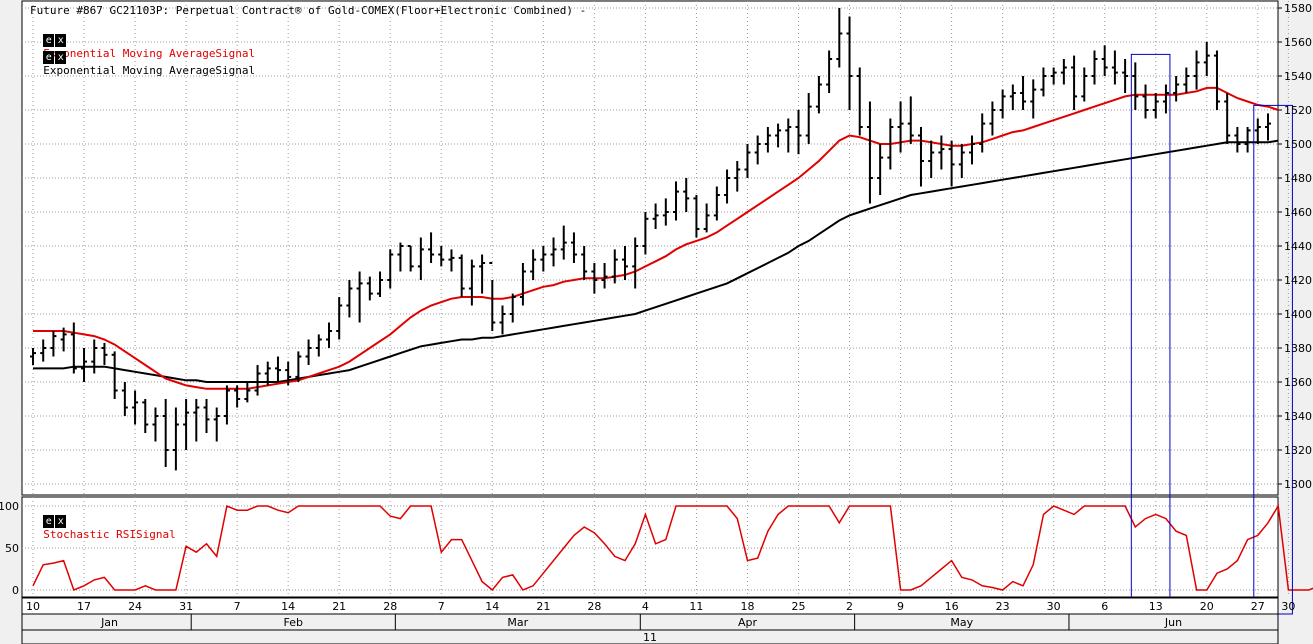  What do you see at coordinates (109, 622) in the screenshot?
I see `month-label: Jan` at bounding box center [109, 622].